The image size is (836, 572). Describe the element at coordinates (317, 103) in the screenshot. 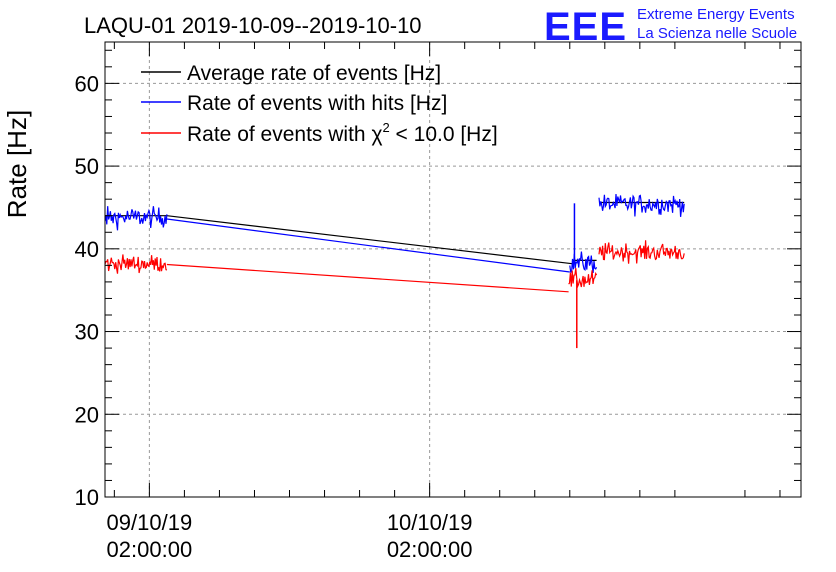

I see `legend-label-hits: Rate of events with hits [Hz]` at that location.